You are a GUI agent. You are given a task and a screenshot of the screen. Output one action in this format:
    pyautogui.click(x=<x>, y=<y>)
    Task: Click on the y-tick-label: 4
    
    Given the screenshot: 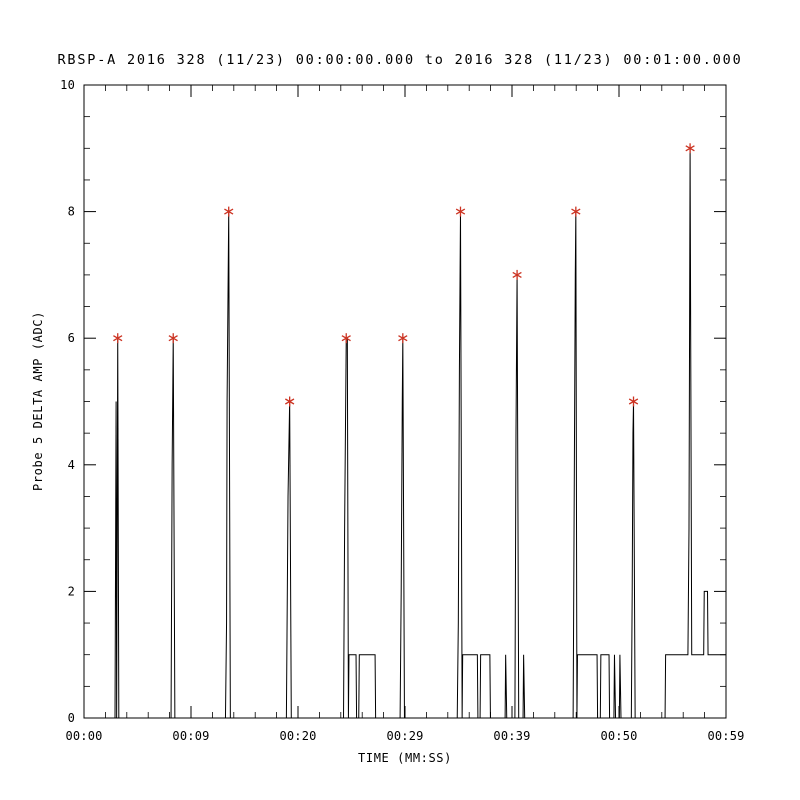 What is the action you would take?
    pyautogui.click(x=71, y=465)
    